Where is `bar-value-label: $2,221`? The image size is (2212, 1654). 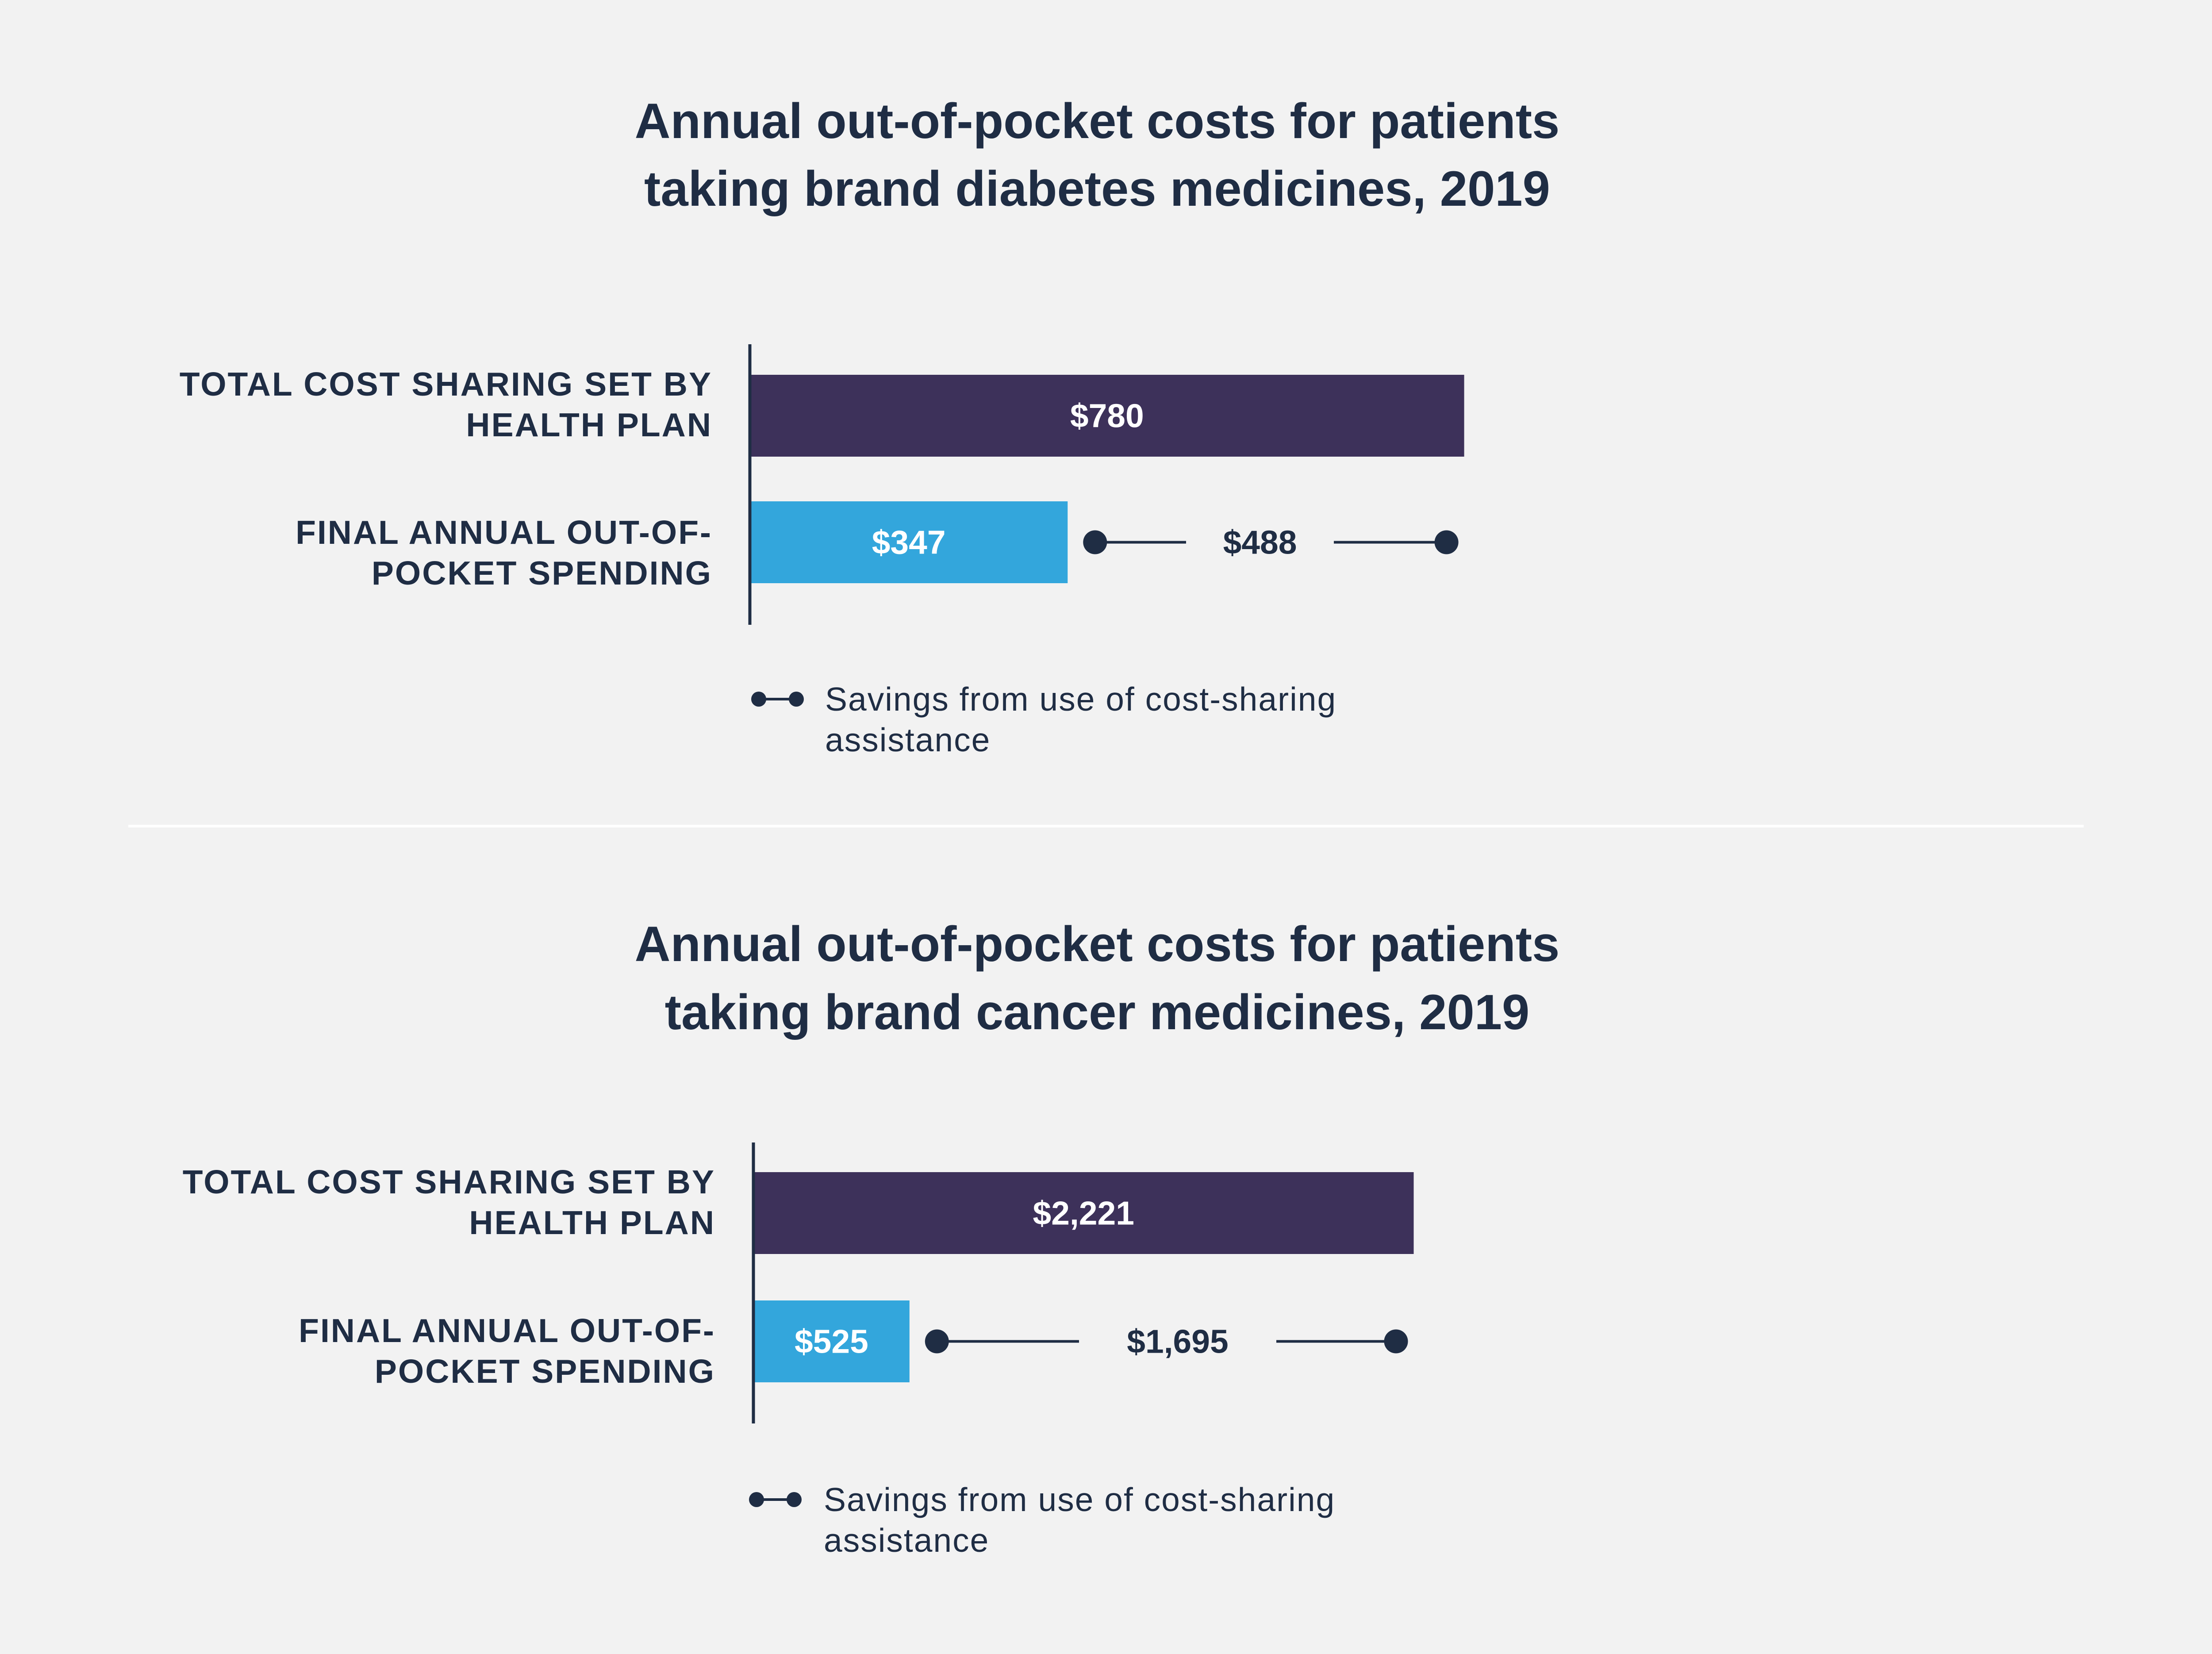 bar-value-label: $2,221 is located at coordinates (1084, 1213).